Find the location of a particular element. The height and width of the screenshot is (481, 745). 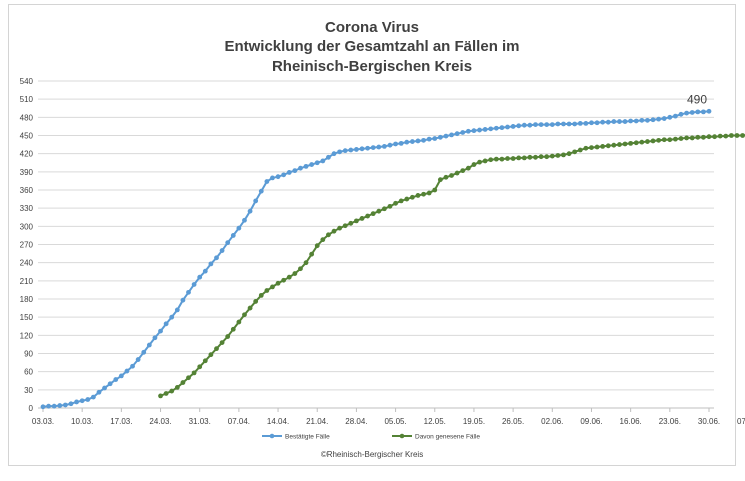

x-tick-label: 03.03. is located at coordinates (43, 421).